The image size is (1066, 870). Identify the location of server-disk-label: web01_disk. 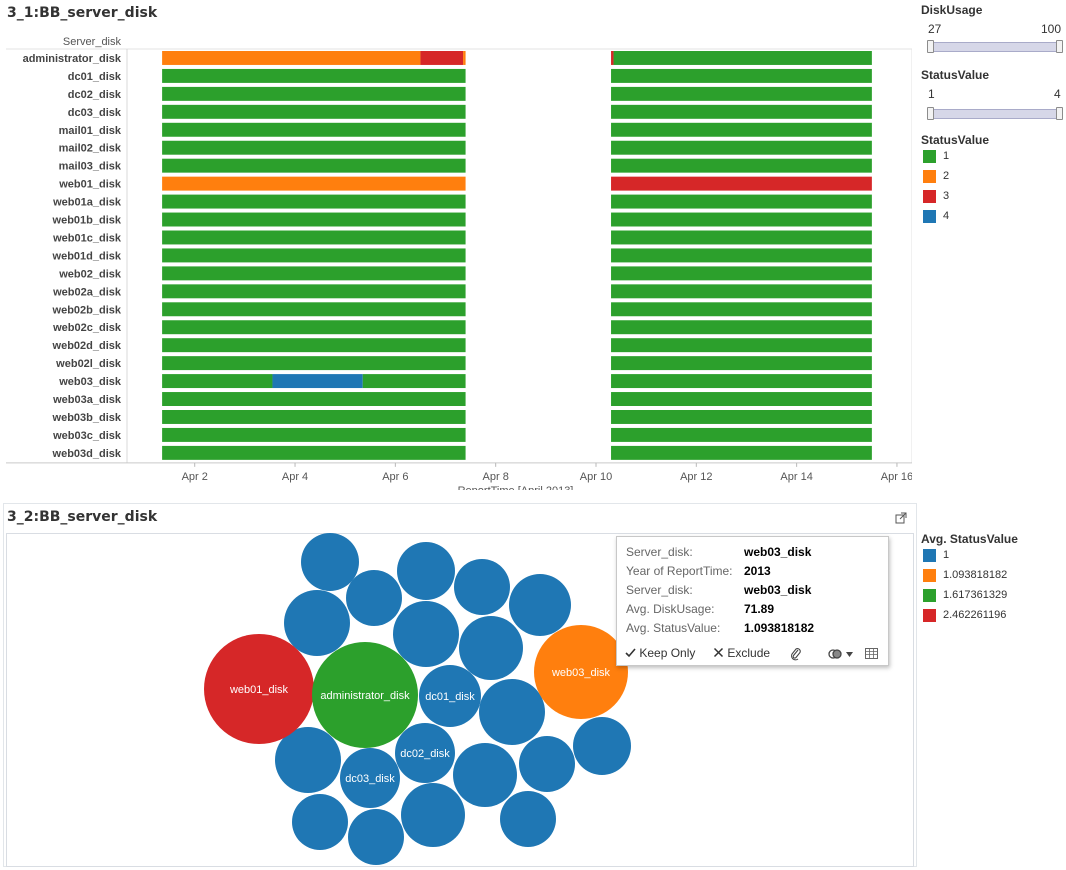
(90, 185).